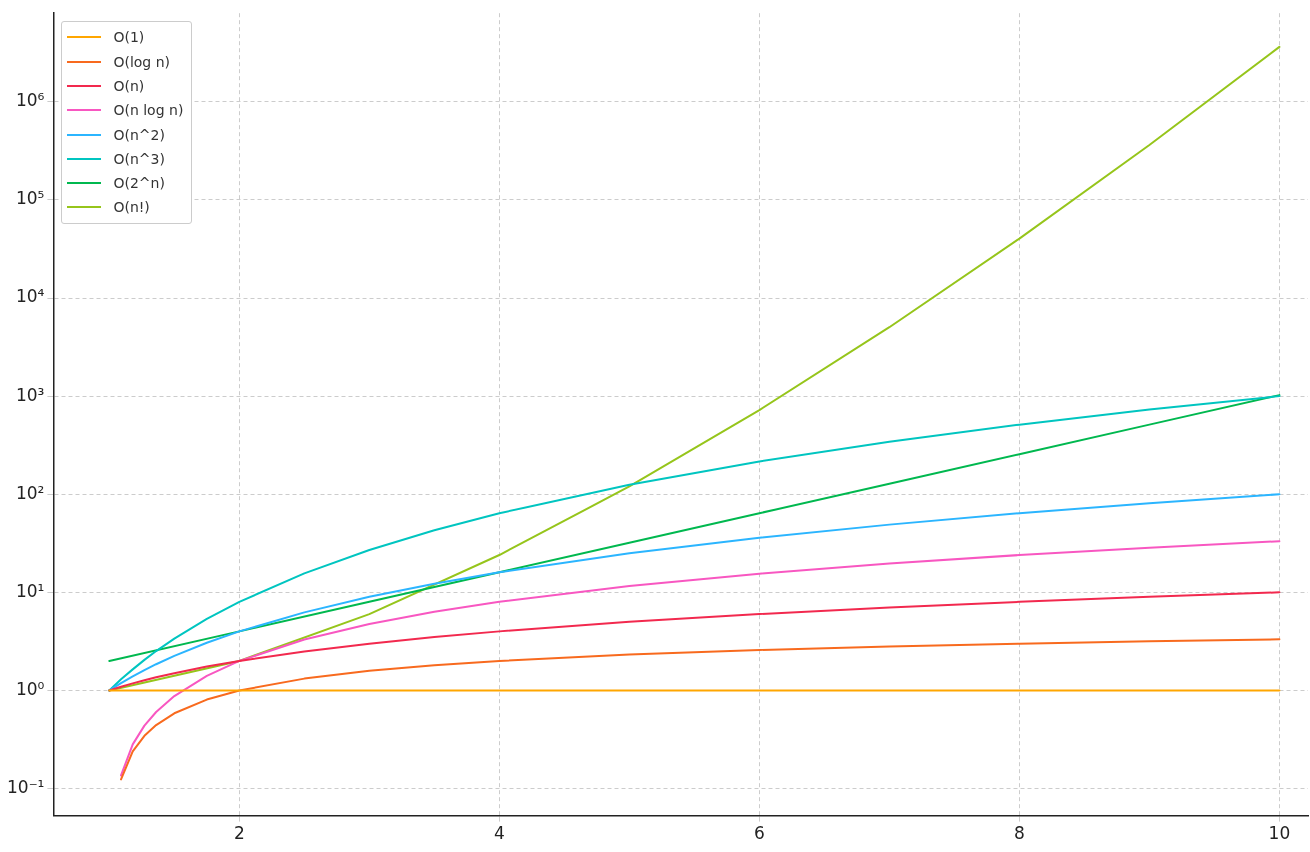 This screenshot has height=852, width=1310. I want to click on x-tick-label: 2, so click(239, 833).